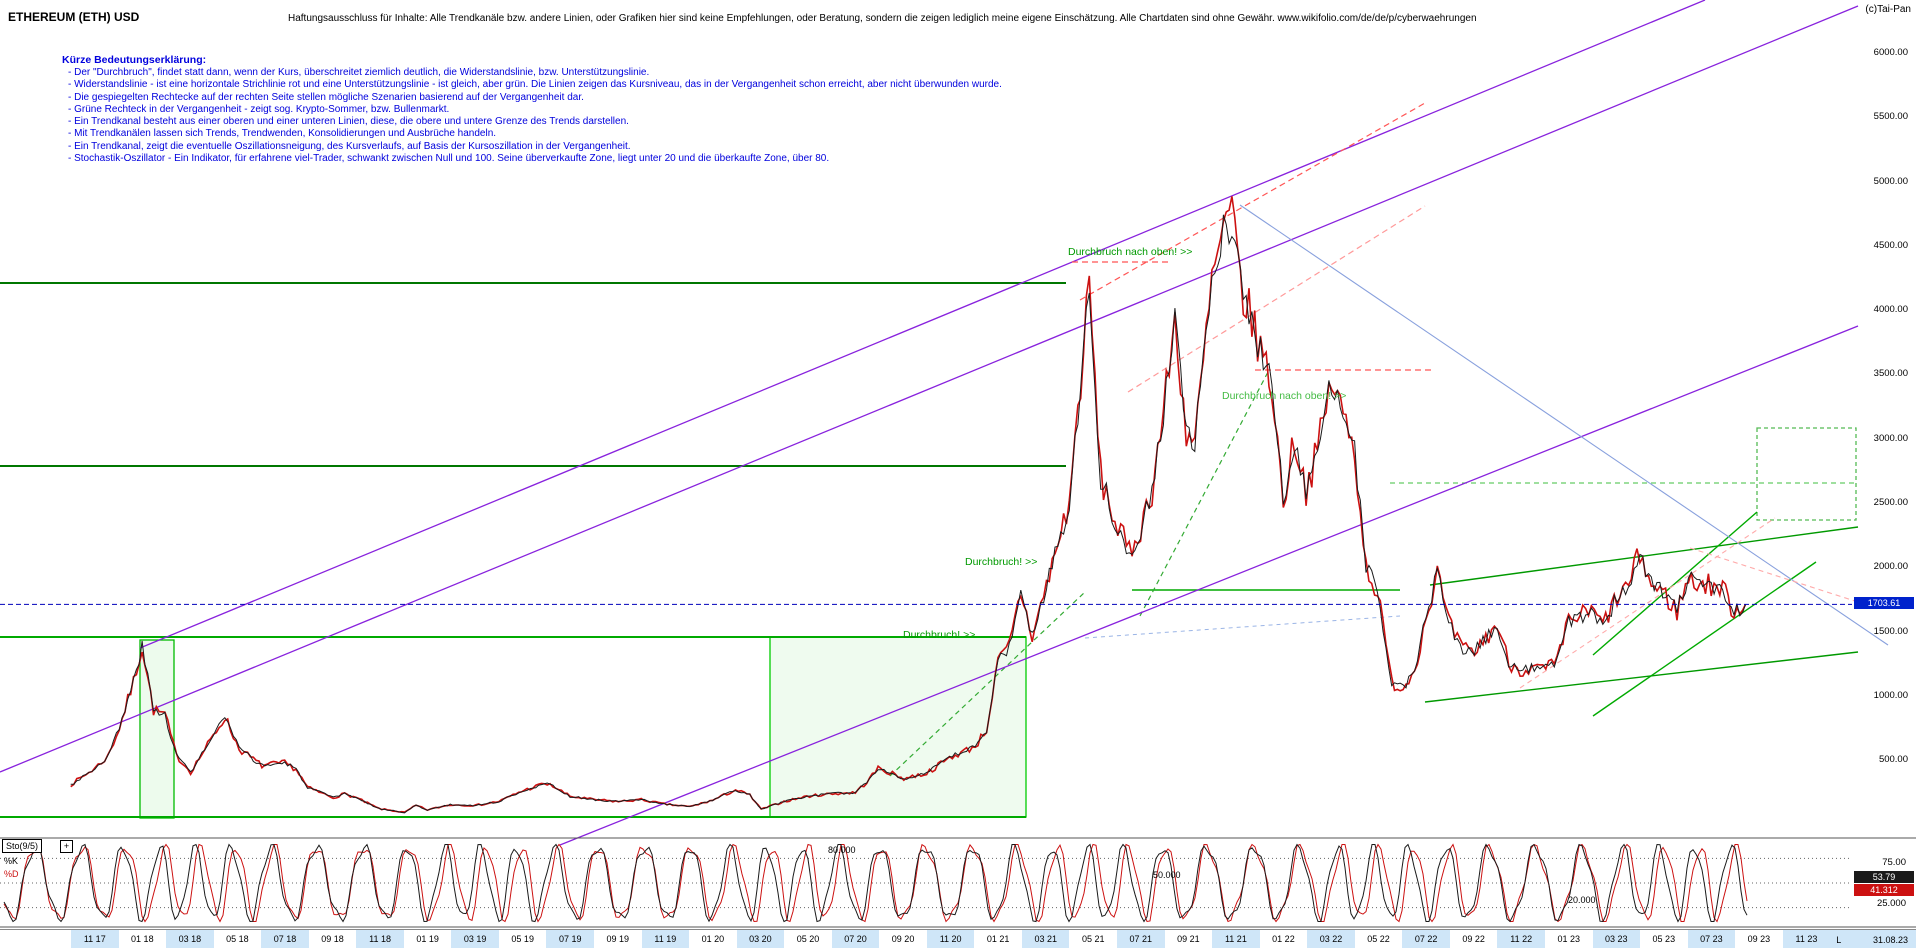 The height and width of the screenshot is (948, 1916). Describe the element at coordinates (618, 939) in the screenshot. I see `date-label: 09 19` at that location.